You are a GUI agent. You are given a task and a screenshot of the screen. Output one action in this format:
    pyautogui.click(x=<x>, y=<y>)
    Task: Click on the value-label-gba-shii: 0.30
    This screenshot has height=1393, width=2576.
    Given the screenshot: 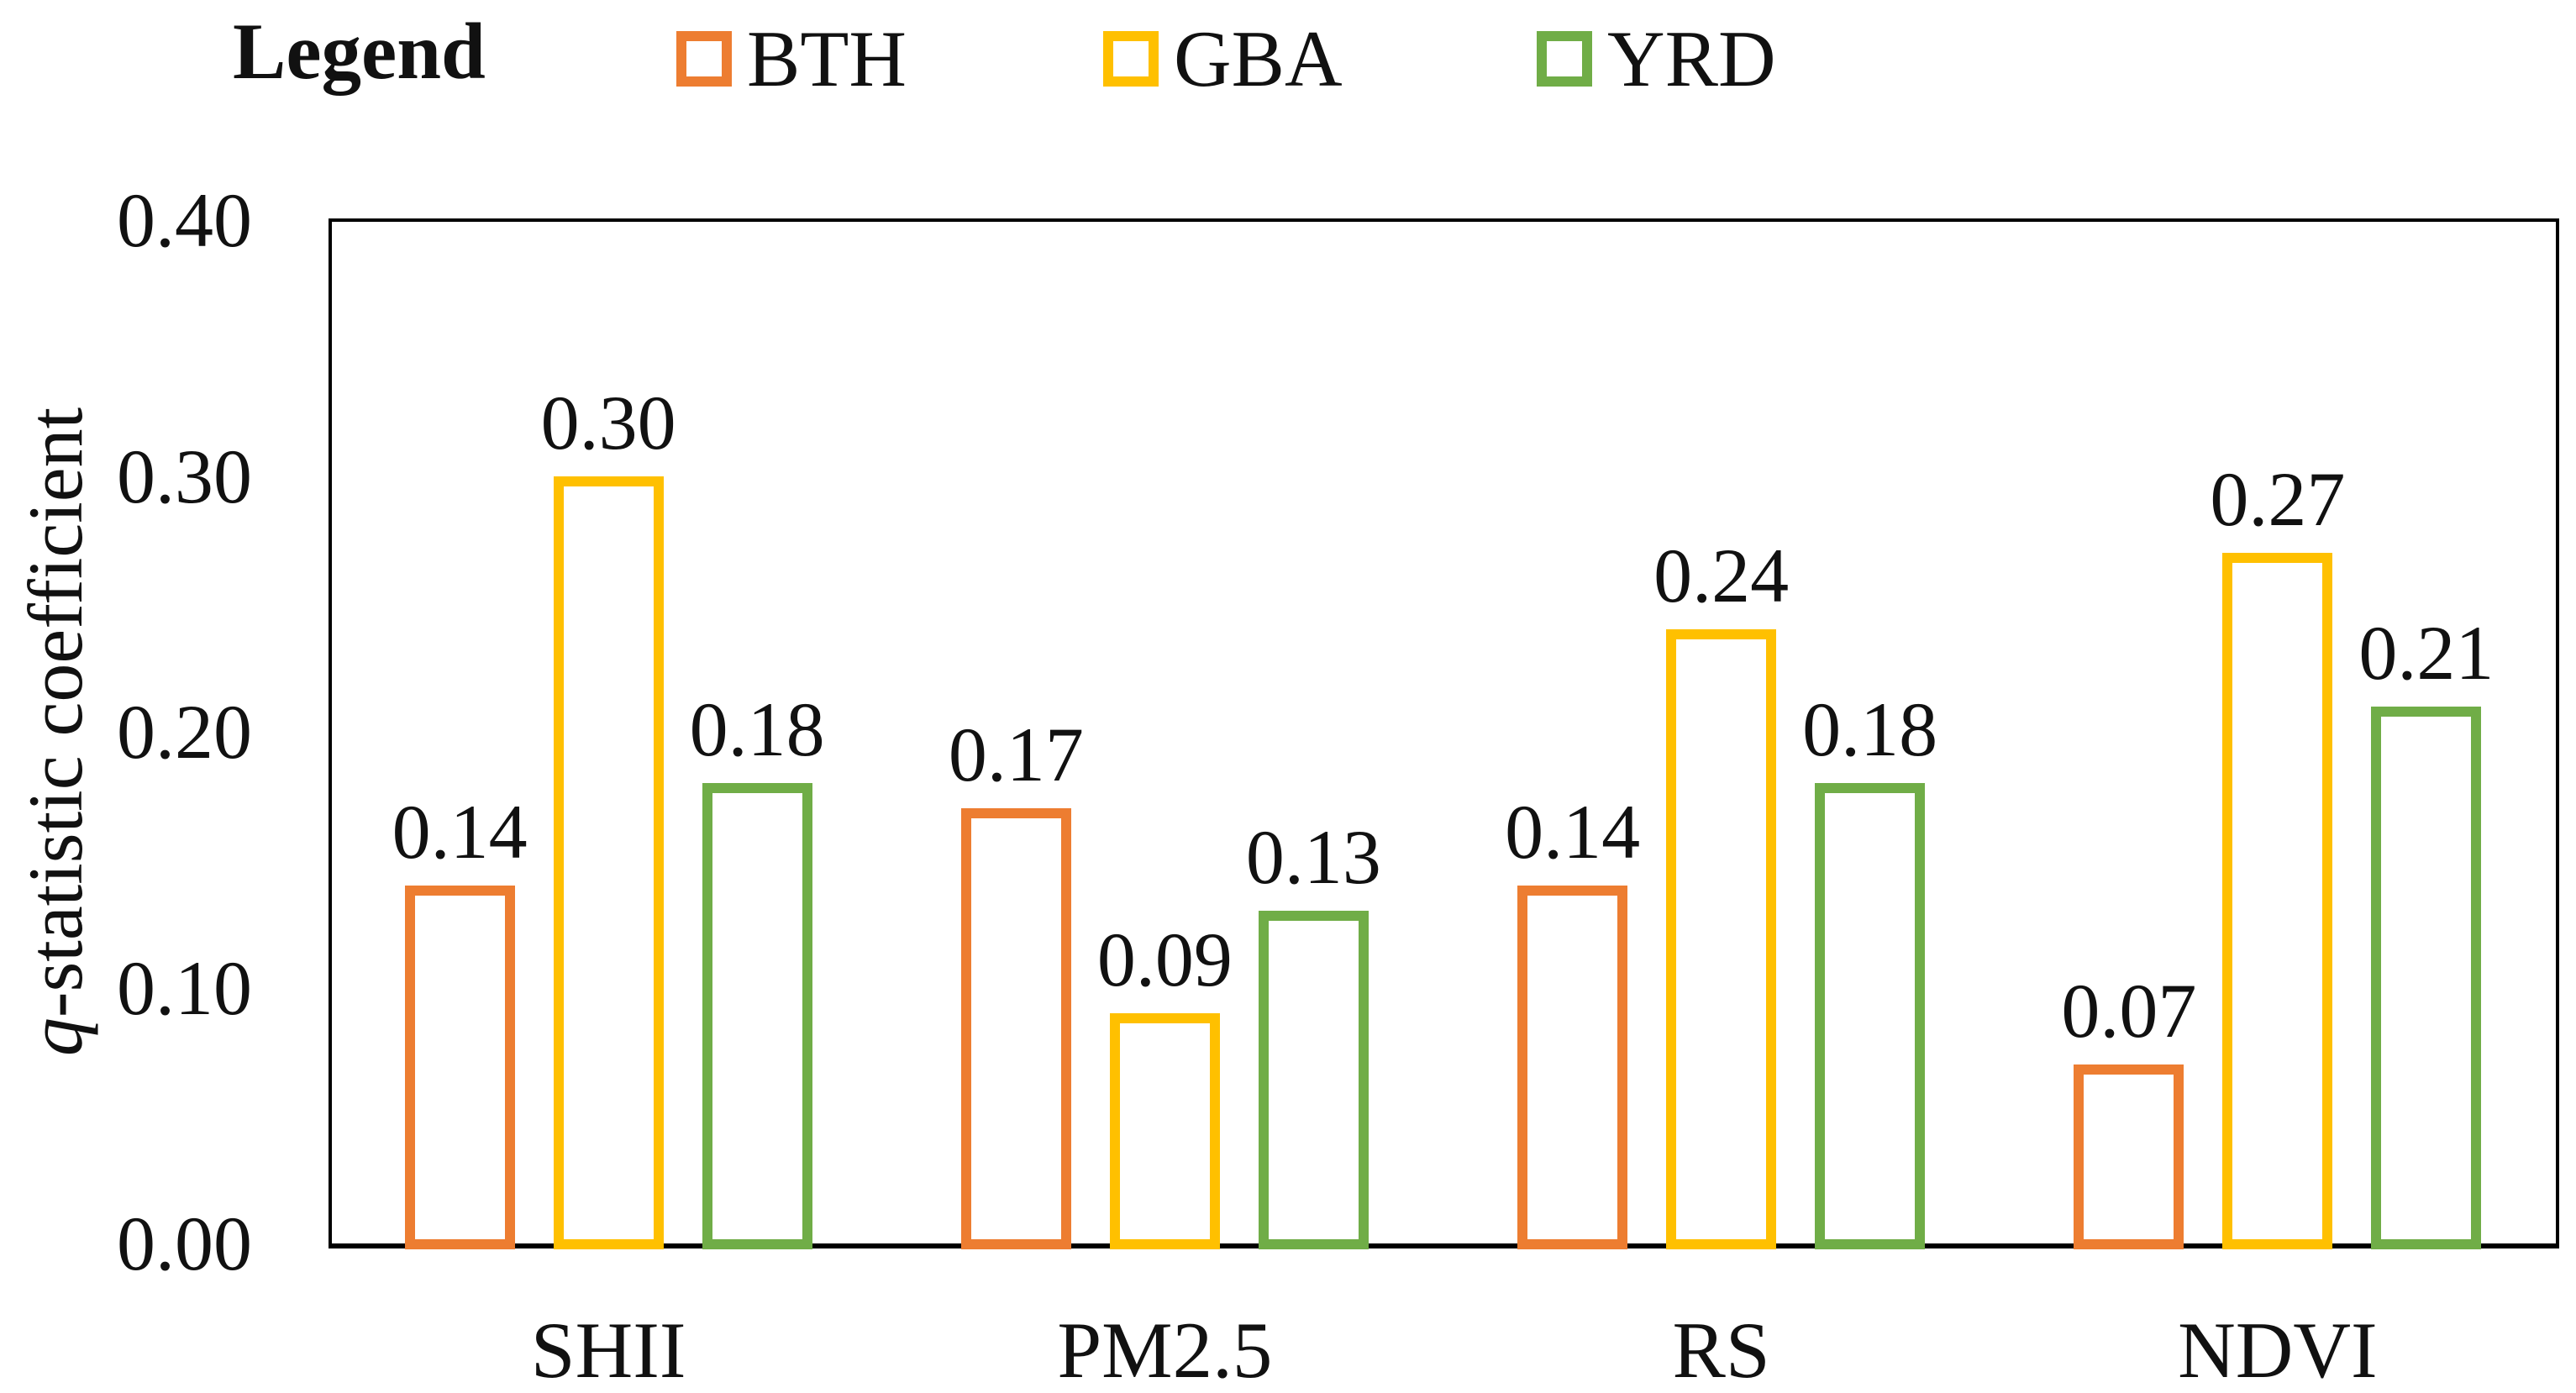 What is the action you would take?
    pyautogui.click(x=608, y=422)
    